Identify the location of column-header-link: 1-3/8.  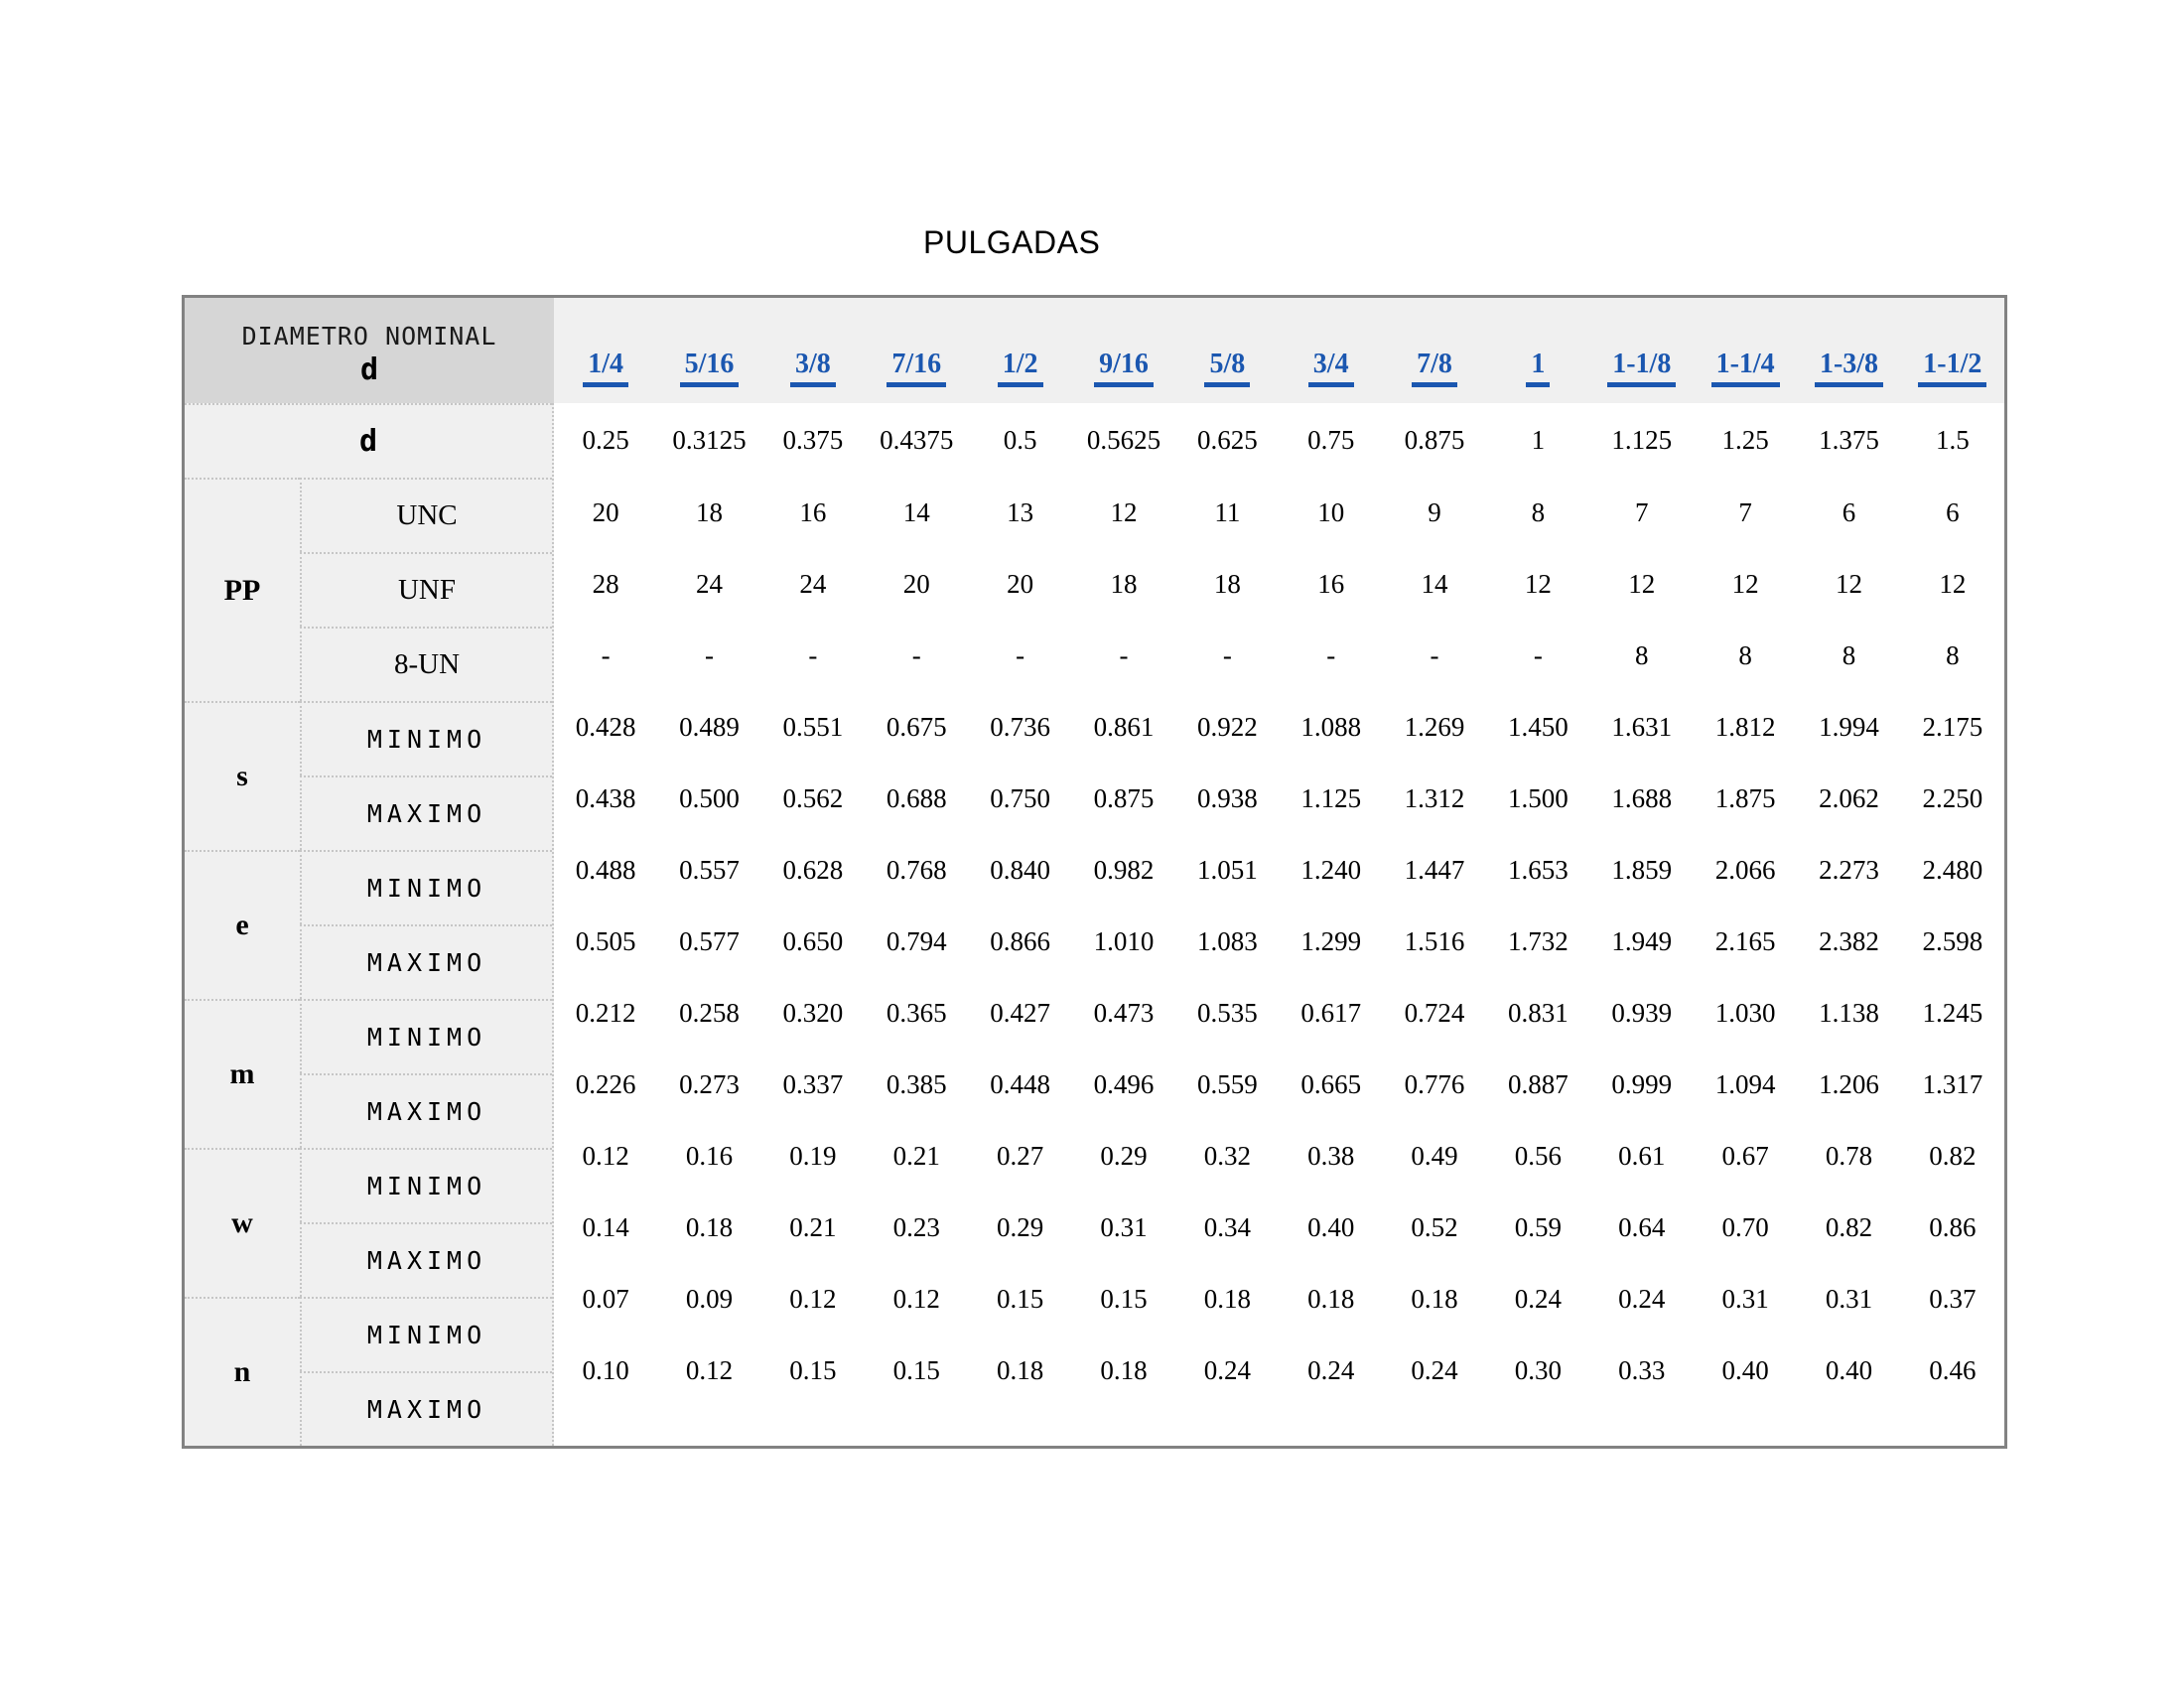
(1849, 368).